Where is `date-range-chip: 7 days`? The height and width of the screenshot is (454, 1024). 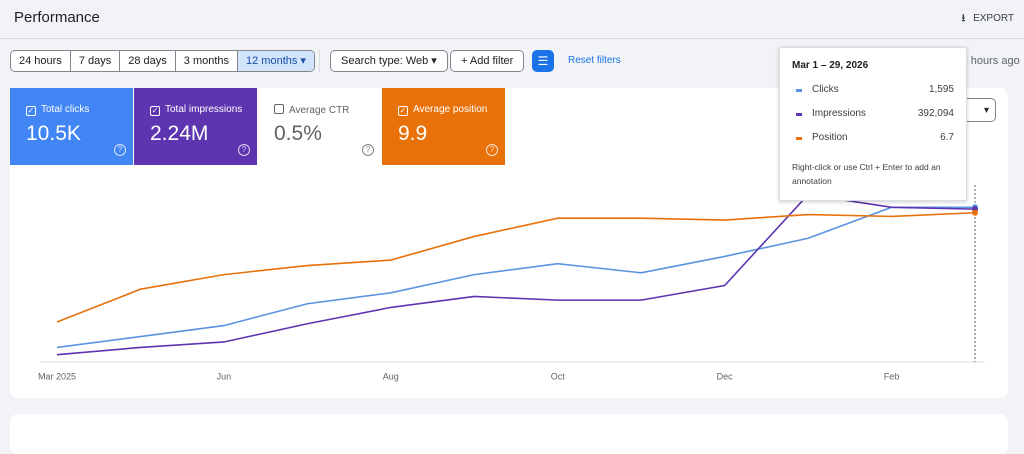 date-range-chip: 7 days is located at coordinates (96, 61).